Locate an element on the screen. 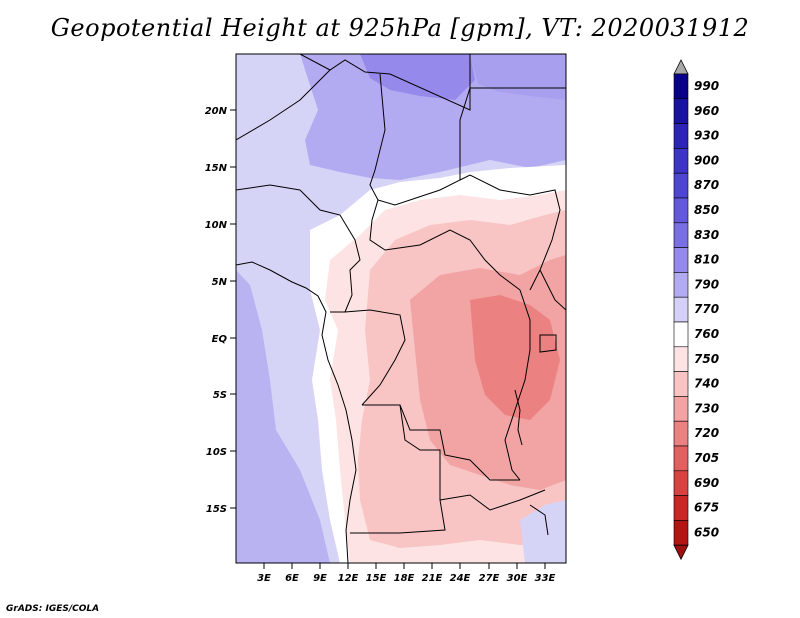 The width and height of the screenshot is (800, 618). border-drc-south is located at coordinates (441, 442).